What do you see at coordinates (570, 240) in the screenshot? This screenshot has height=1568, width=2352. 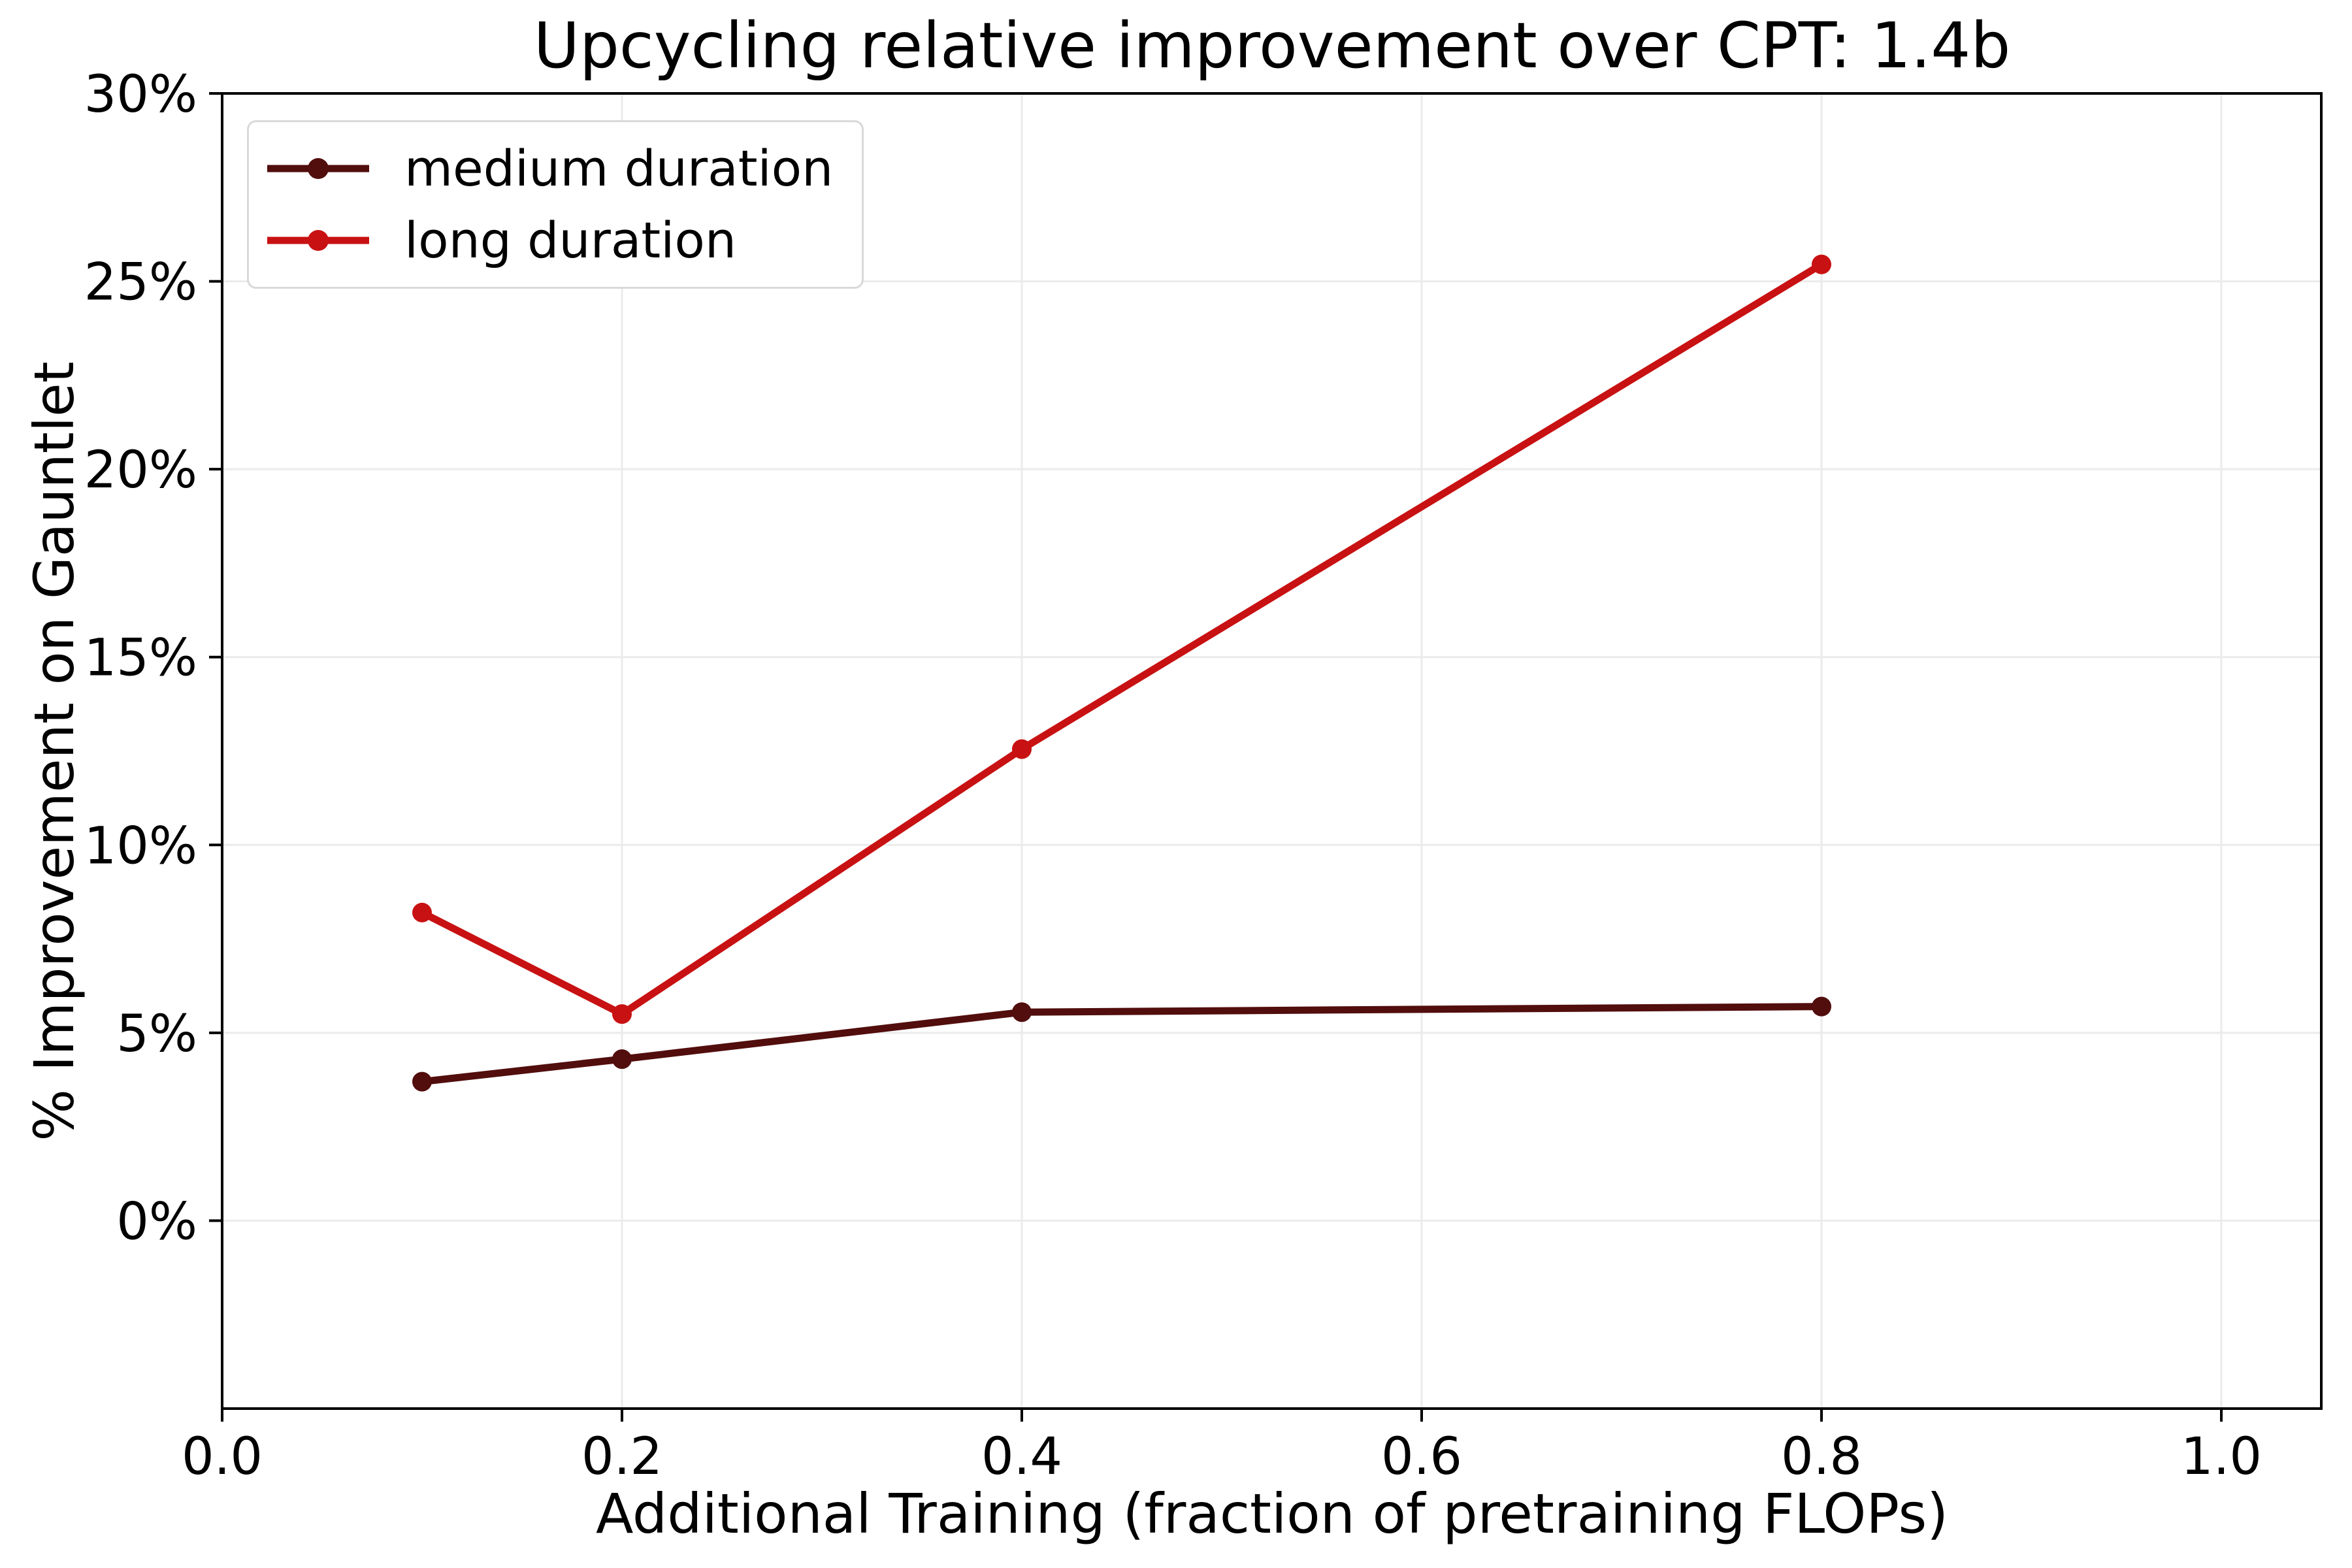 I see `legend-label: long duration` at bounding box center [570, 240].